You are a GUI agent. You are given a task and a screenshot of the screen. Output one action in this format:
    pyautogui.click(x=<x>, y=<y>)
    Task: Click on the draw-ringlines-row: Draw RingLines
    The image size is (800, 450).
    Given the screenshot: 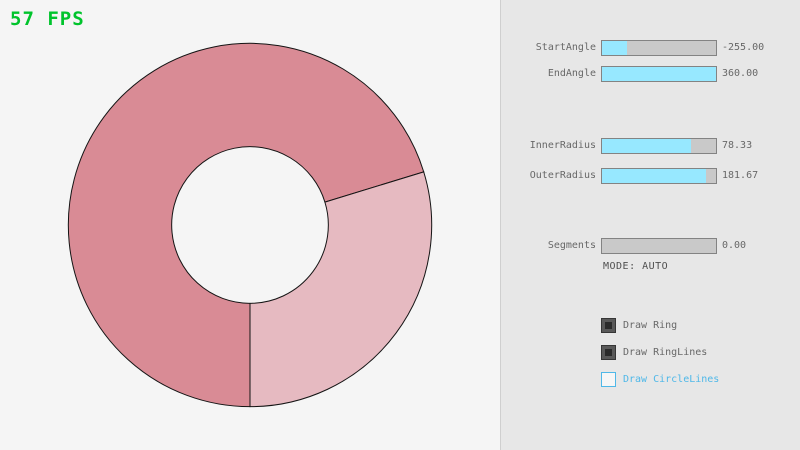 What is the action you would take?
    pyautogui.click(x=650, y=352)
    